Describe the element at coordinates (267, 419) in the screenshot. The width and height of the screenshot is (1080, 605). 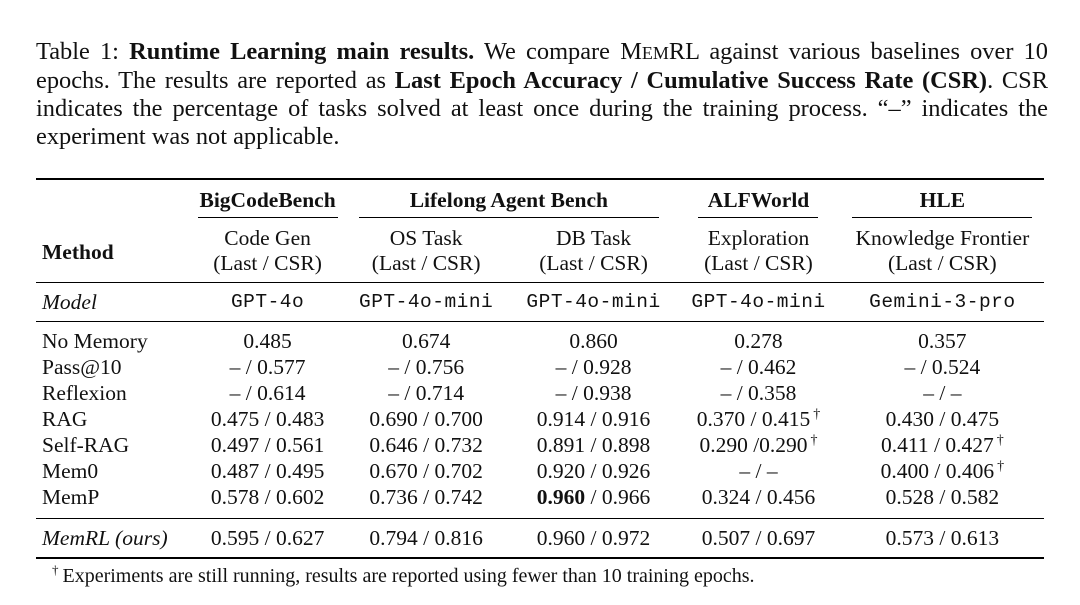
I see `result-cell: 0.475 / 0.483` at that location.